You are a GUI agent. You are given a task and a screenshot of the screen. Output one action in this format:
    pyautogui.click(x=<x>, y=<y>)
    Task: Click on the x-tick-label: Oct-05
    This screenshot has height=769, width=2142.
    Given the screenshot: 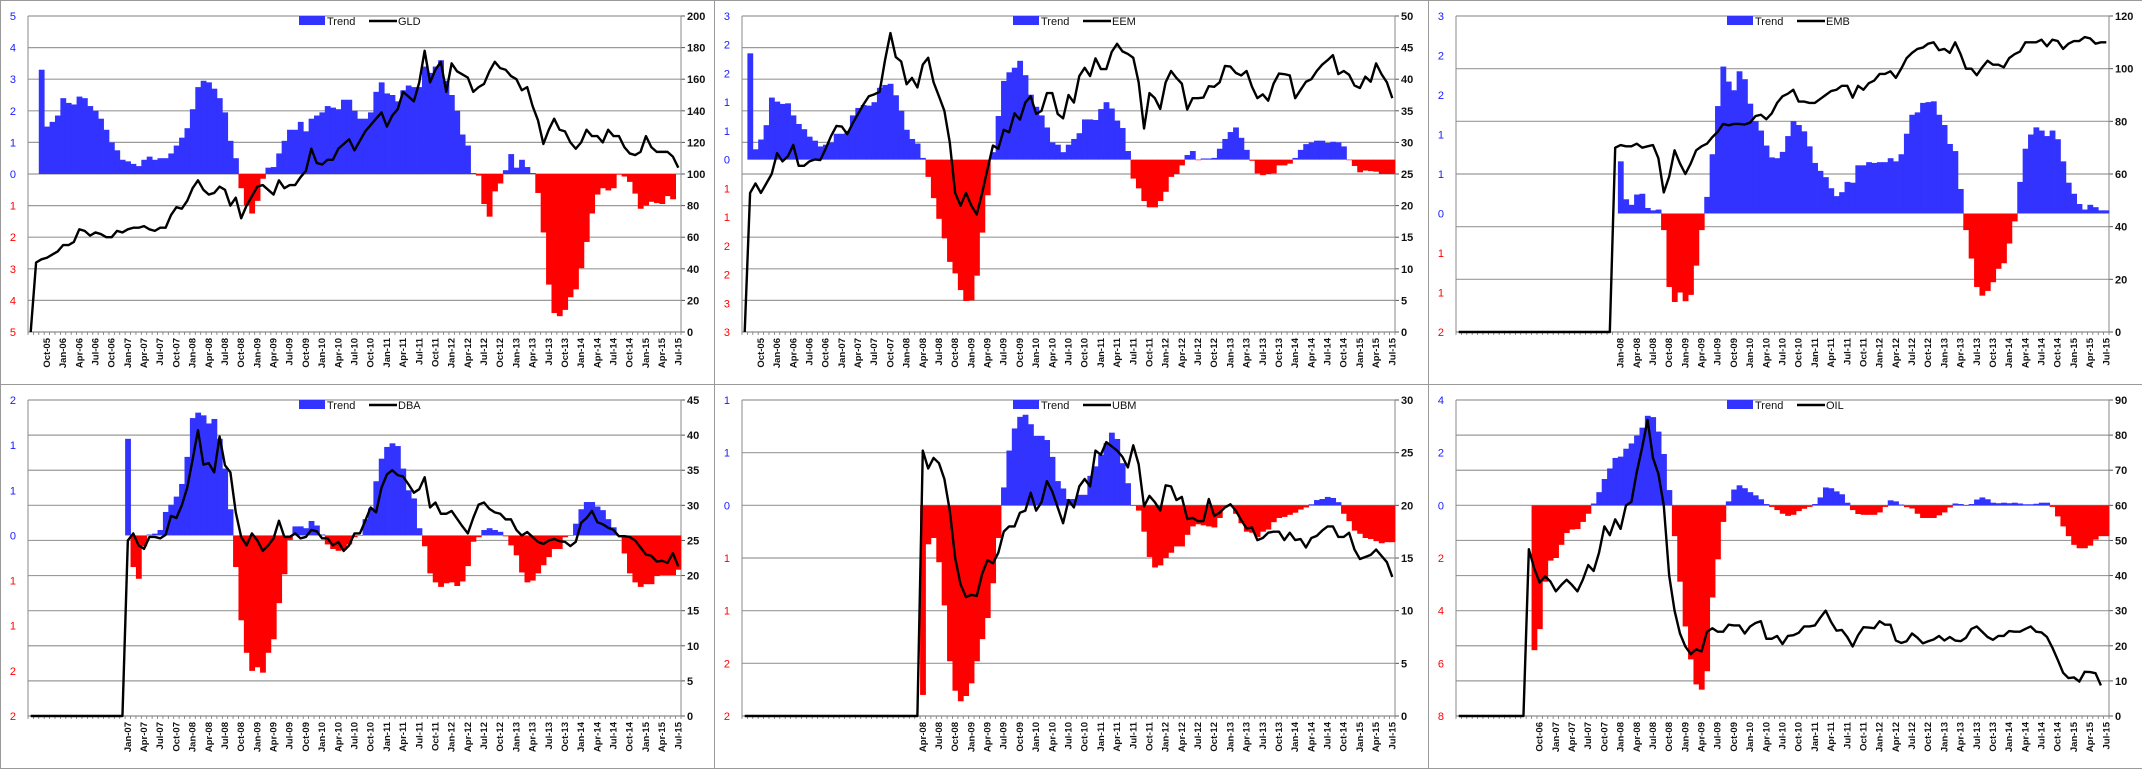 What is the action you would take?
    pyautogui.click(x=47, y=352)
    